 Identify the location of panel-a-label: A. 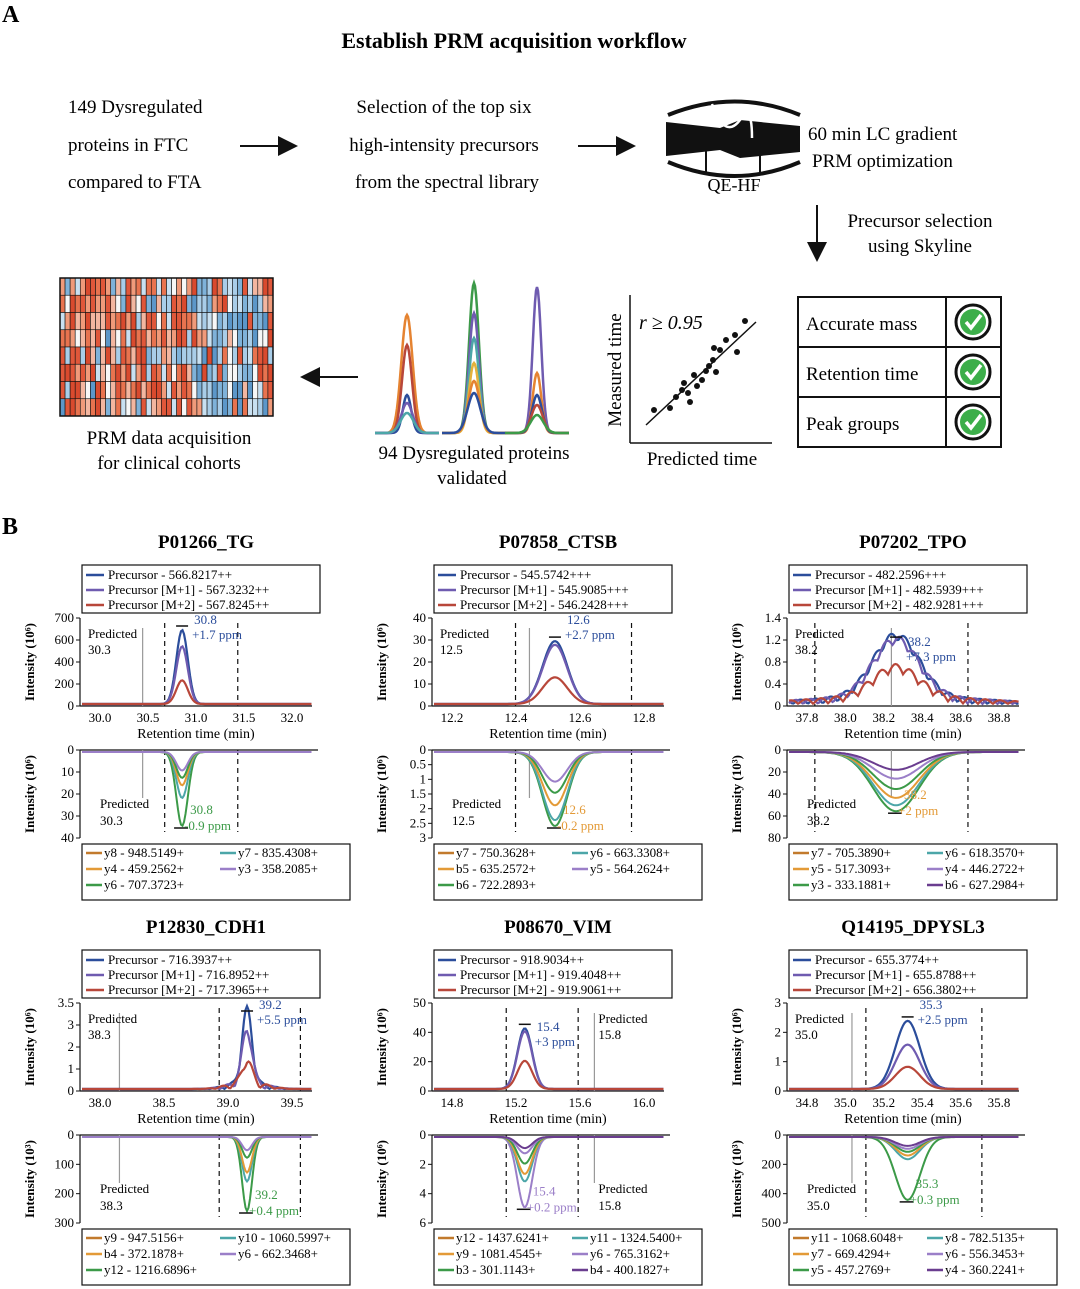
(11, 15).